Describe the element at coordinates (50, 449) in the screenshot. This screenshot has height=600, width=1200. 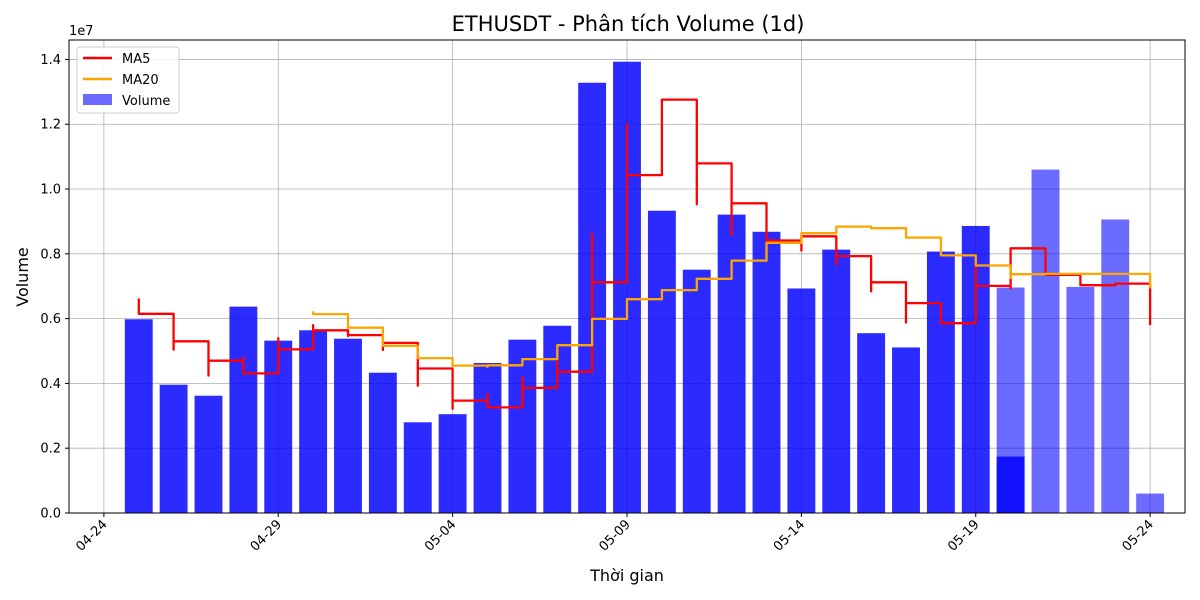
I see `y-tick-label: 0.2` at that location.